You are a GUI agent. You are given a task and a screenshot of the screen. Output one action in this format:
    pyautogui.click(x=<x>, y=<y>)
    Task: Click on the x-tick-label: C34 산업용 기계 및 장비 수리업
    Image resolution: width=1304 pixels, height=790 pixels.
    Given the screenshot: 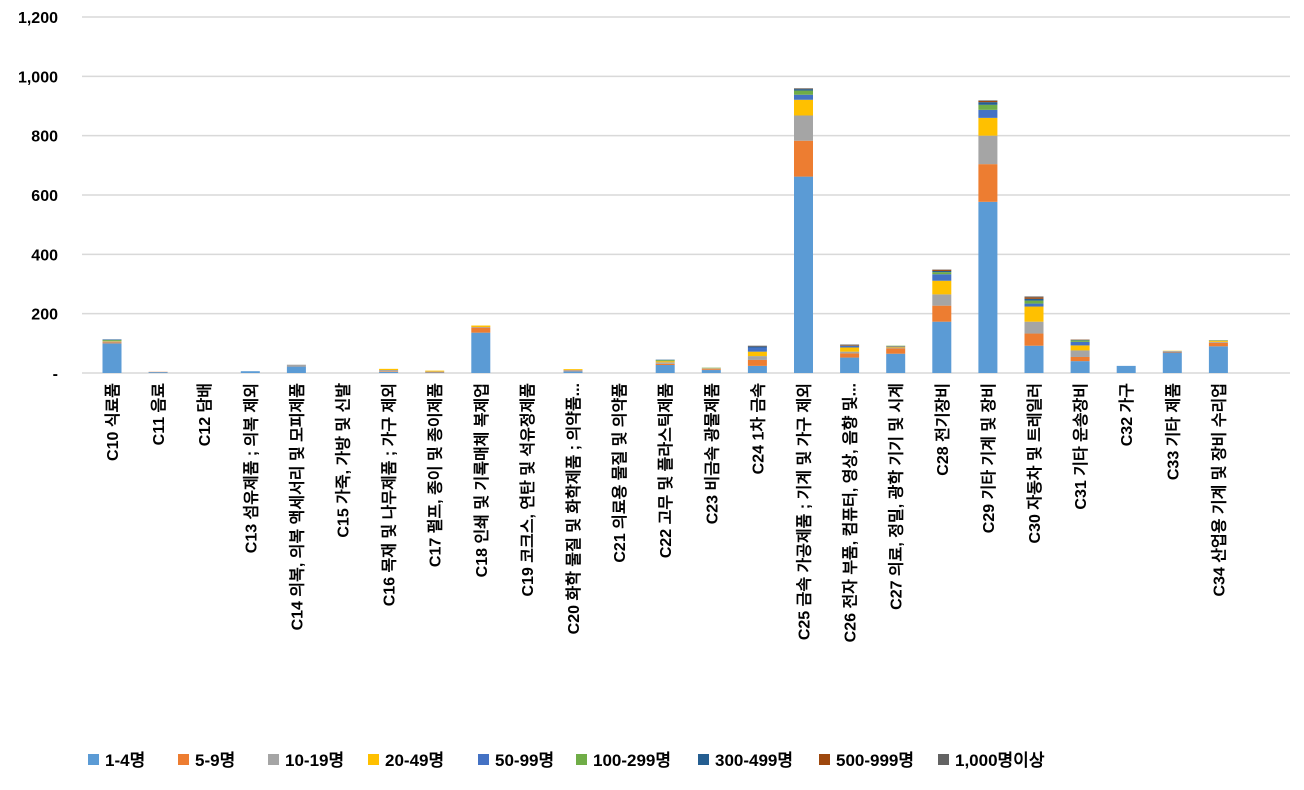 What is the action you would take?
    pyautogui.click(x=1218, y=490)
    